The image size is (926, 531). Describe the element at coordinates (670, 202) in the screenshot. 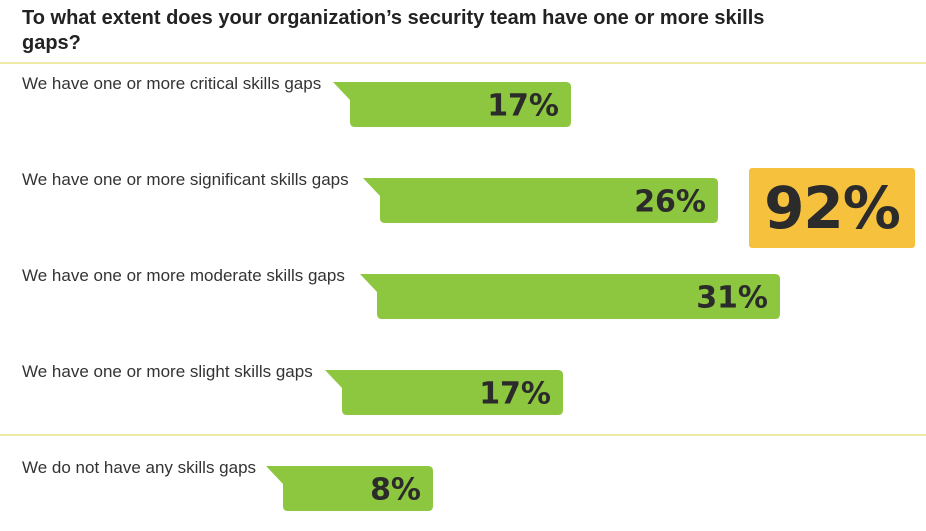

I see `bar-value-label: 26%` at that location.